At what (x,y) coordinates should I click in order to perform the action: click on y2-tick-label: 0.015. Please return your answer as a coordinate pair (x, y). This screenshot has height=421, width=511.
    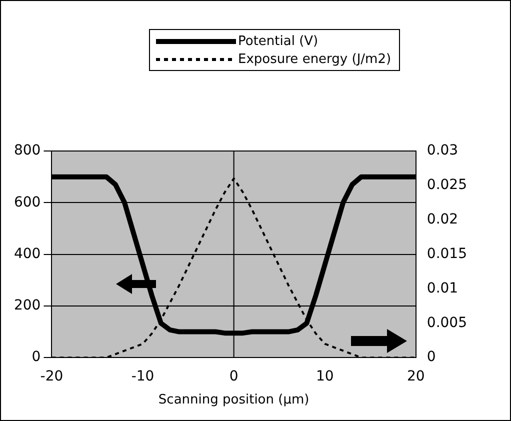
    Looking at the image, I should click on (447, 254).